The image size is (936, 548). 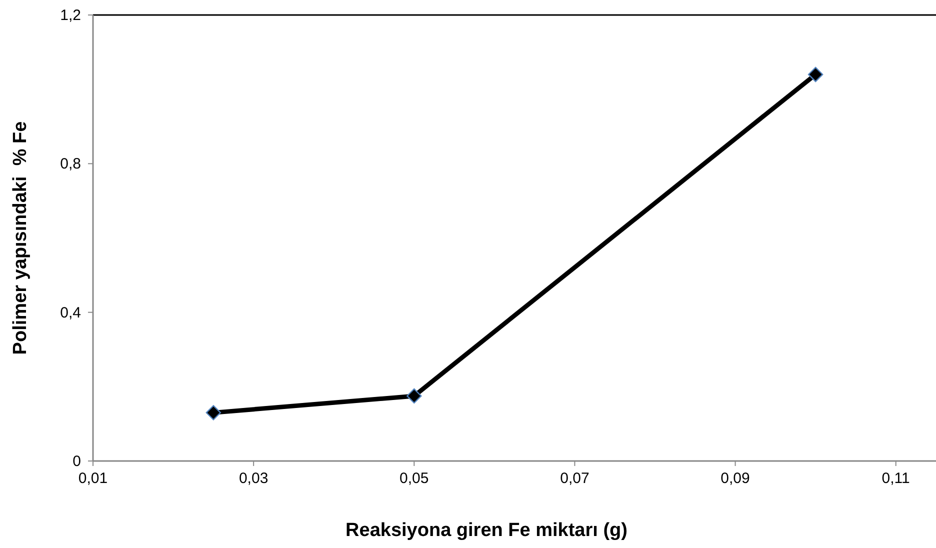 I want to click on x-tick-label: 0,05, so click(x=414, y=478).